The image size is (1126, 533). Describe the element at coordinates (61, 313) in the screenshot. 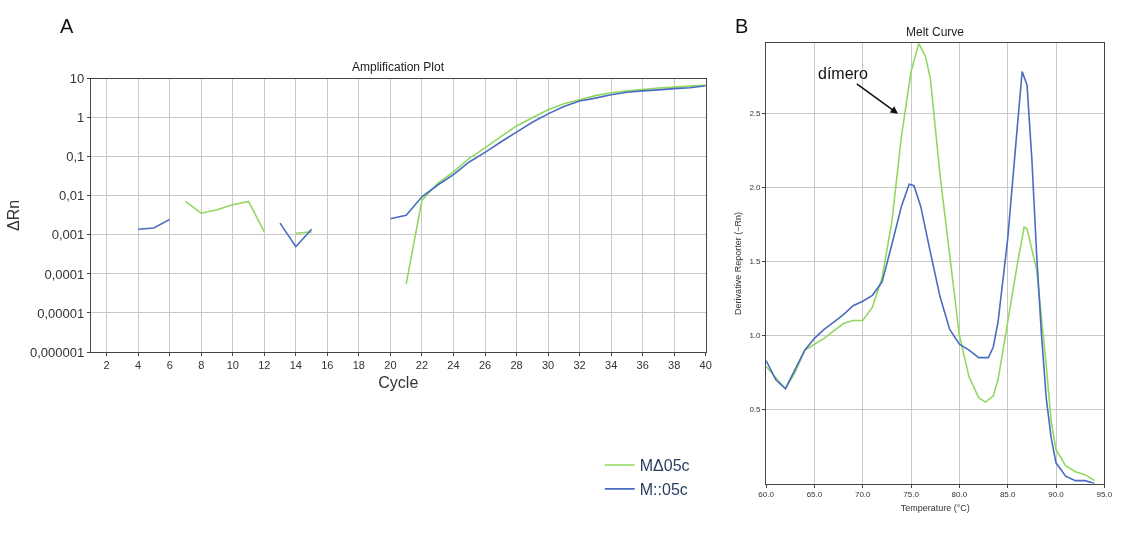

I see `y-tick-label: 0,00001` at that location.